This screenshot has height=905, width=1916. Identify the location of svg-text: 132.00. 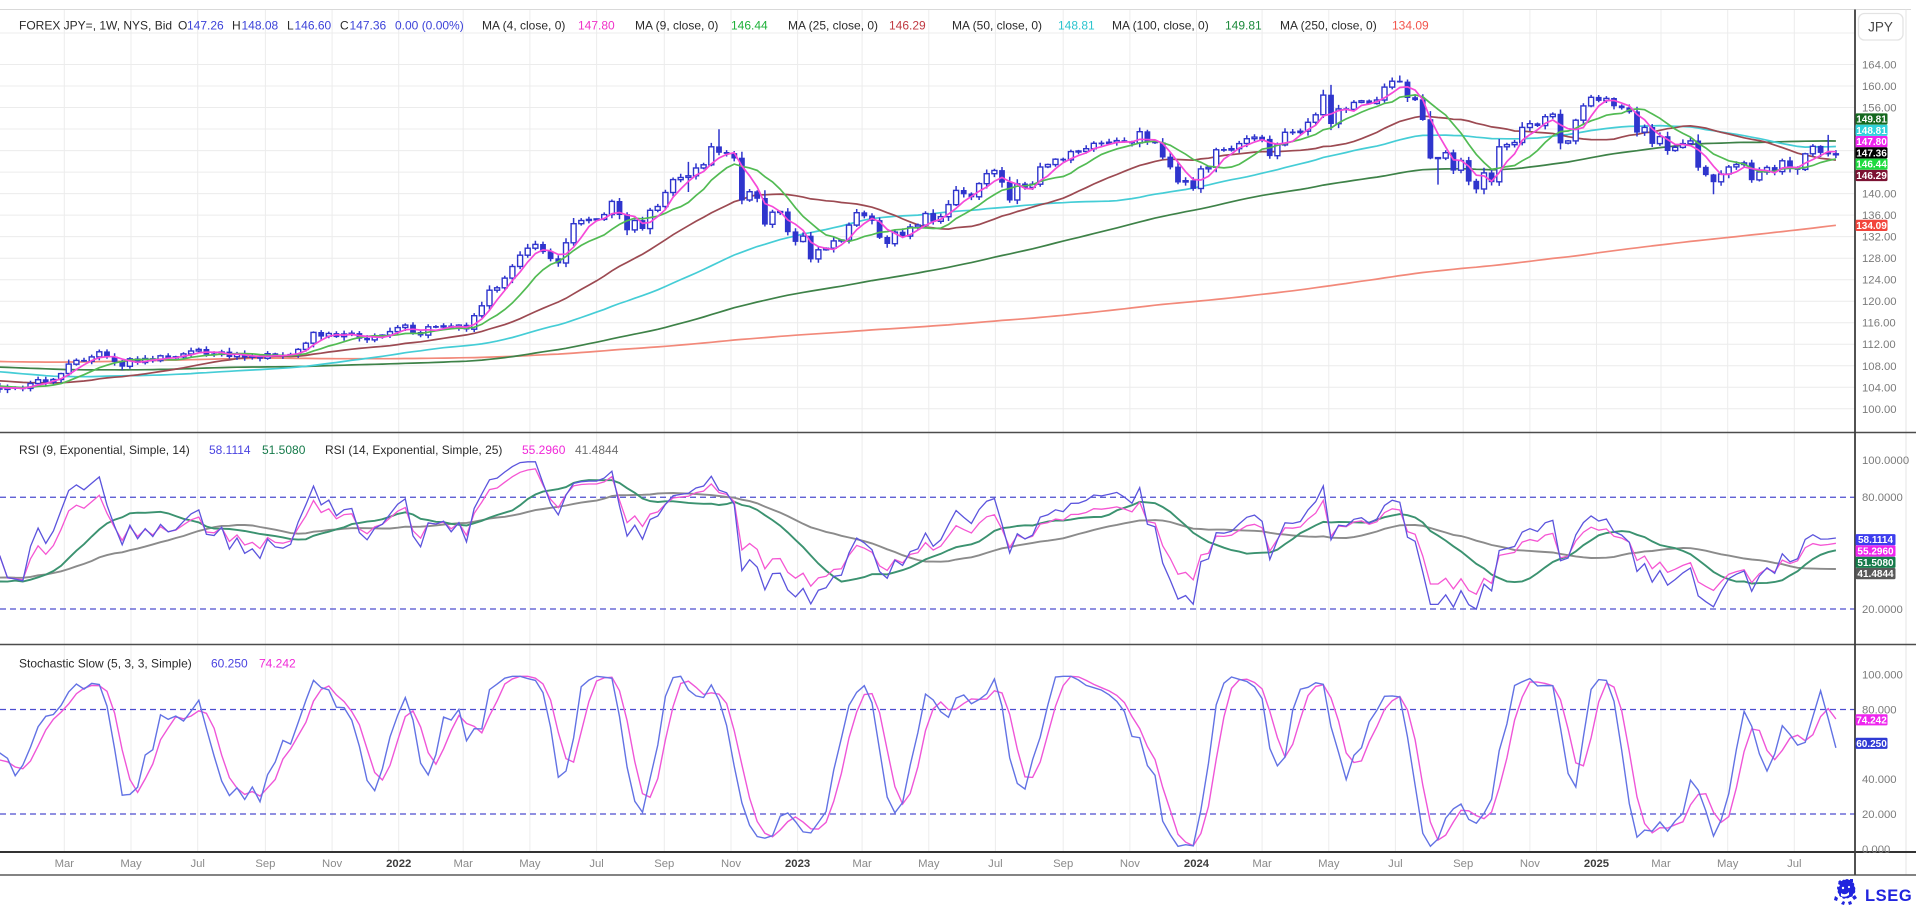
(1879, 238).